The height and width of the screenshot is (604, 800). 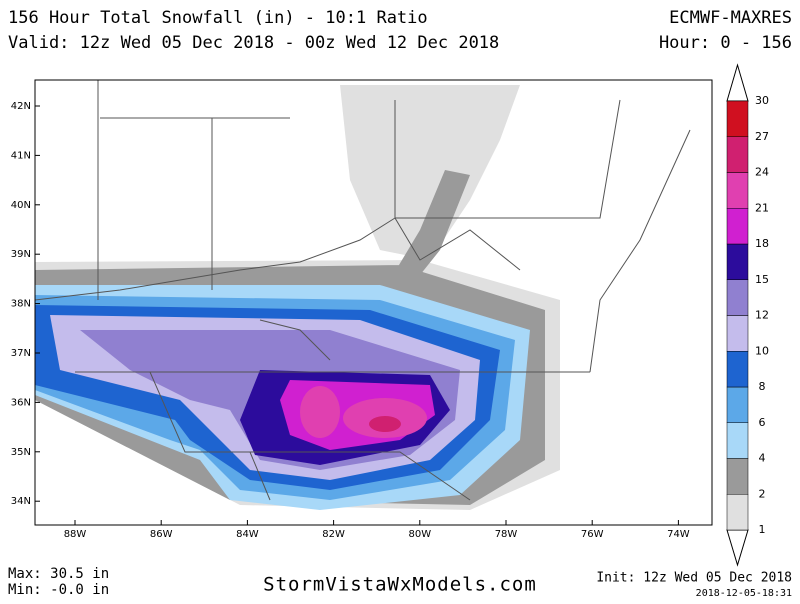 I want to click on min-value: Min: -0.0 in, so click(x=58, y=590).